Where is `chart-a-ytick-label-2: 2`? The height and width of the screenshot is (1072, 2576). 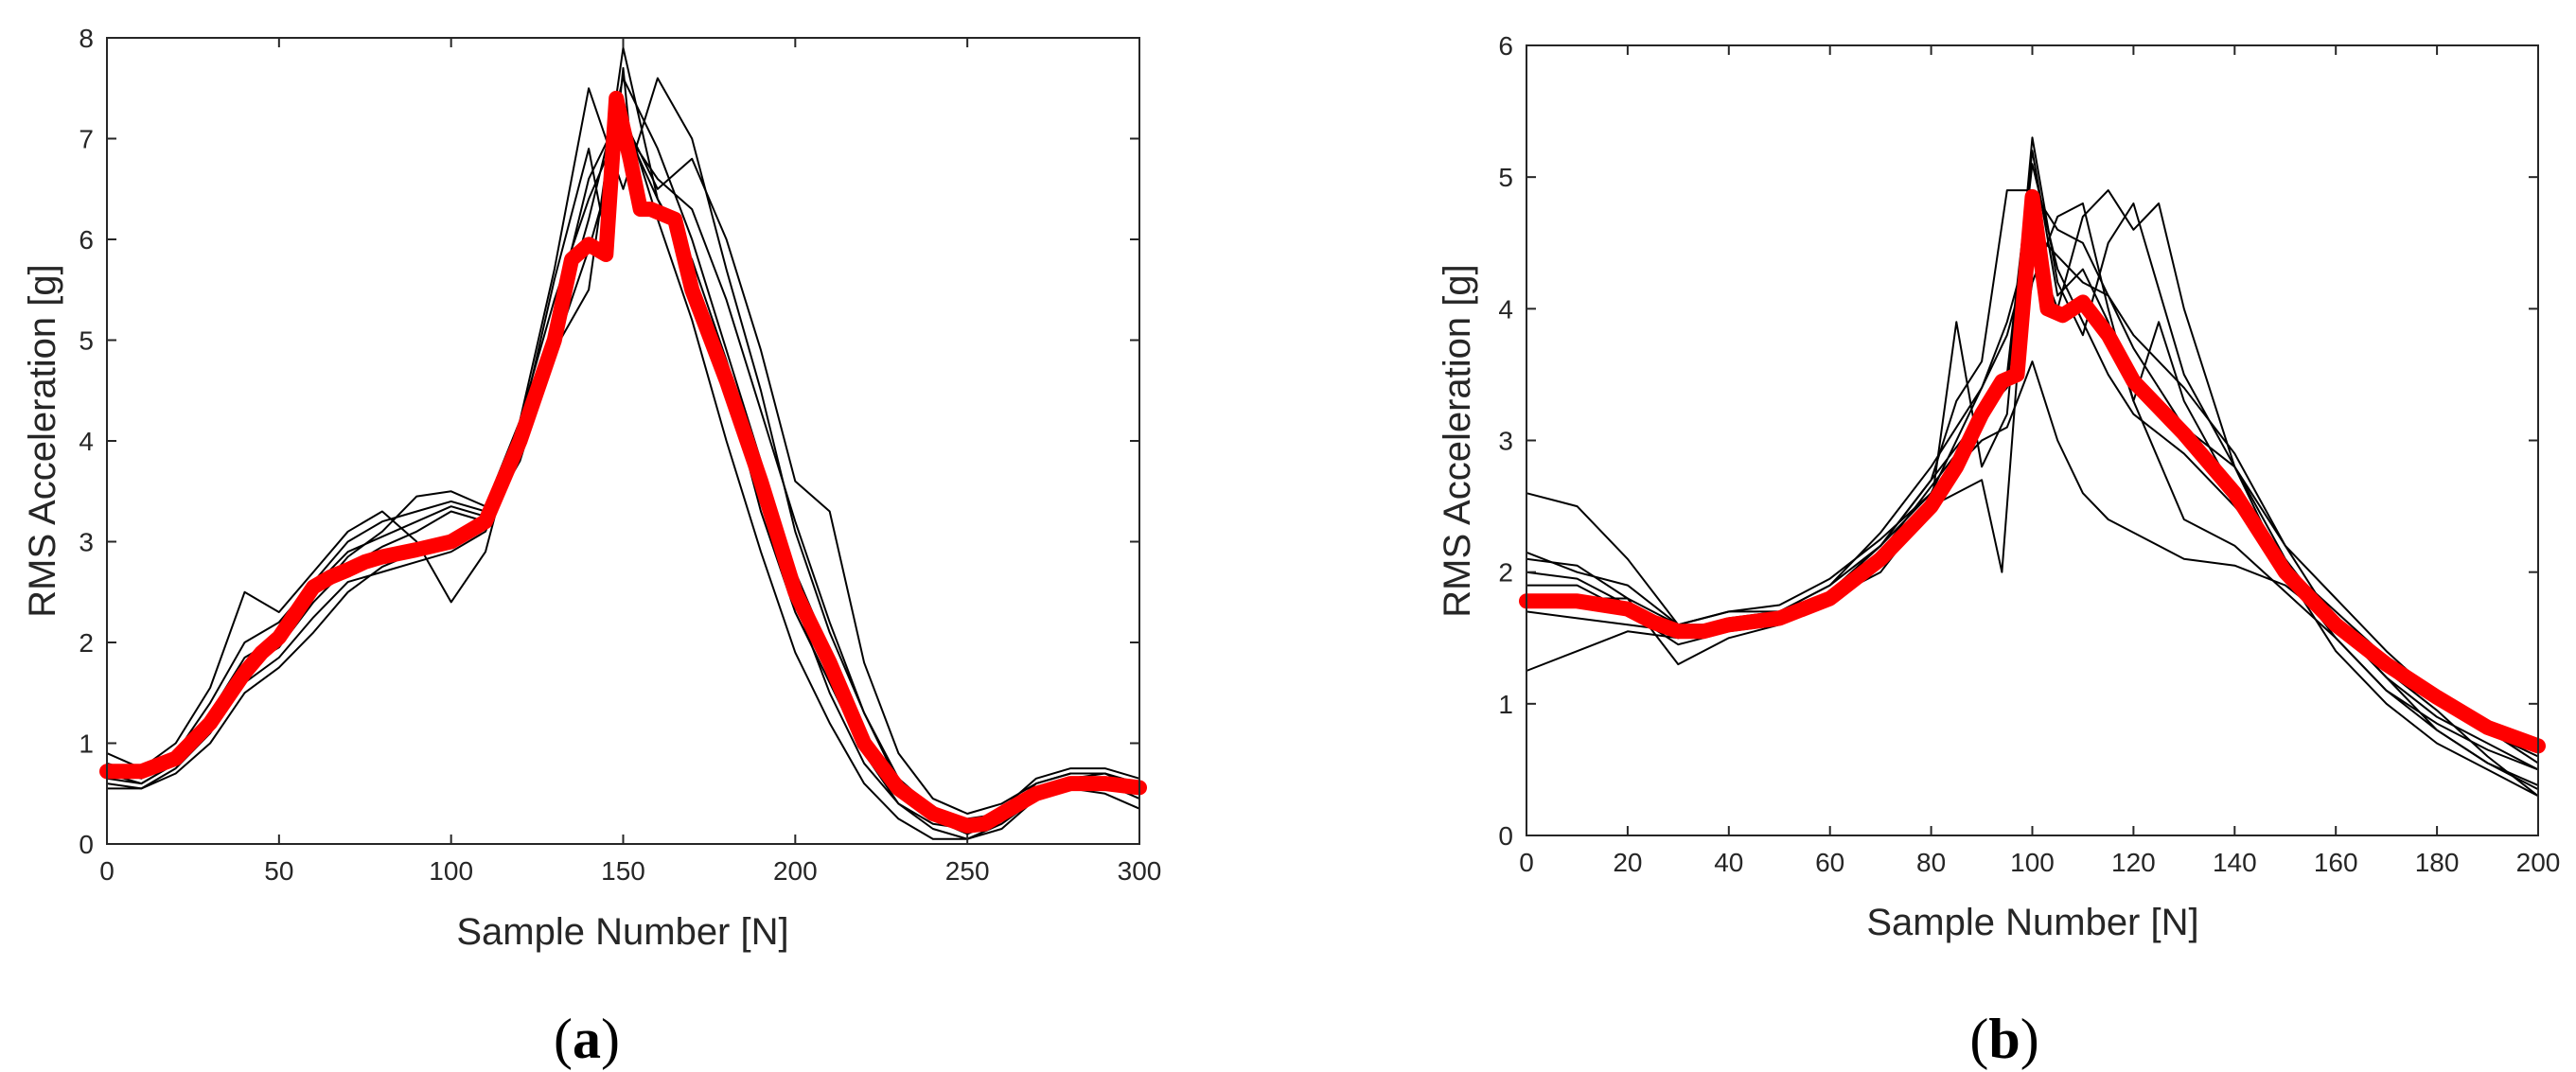 chart-a-ytick-label-2: 2 is located at coordinates (86, 643).